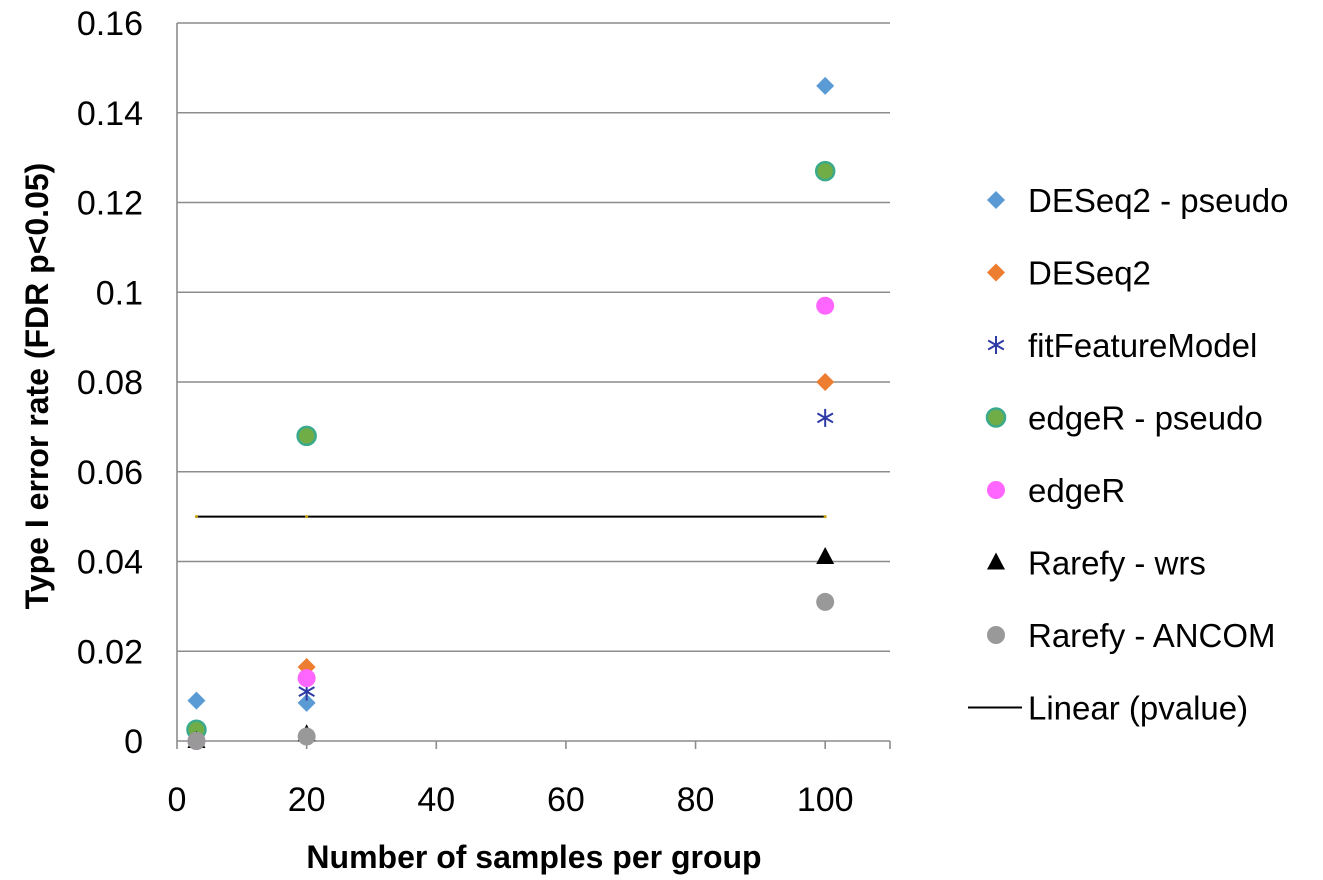 The height and width of the screenshot is (880, 1323). What do you see at coordinates (533, 857) in the screenshot?
I see `x-axis-title: Number of samples per group` at bounding box center [533, 857].